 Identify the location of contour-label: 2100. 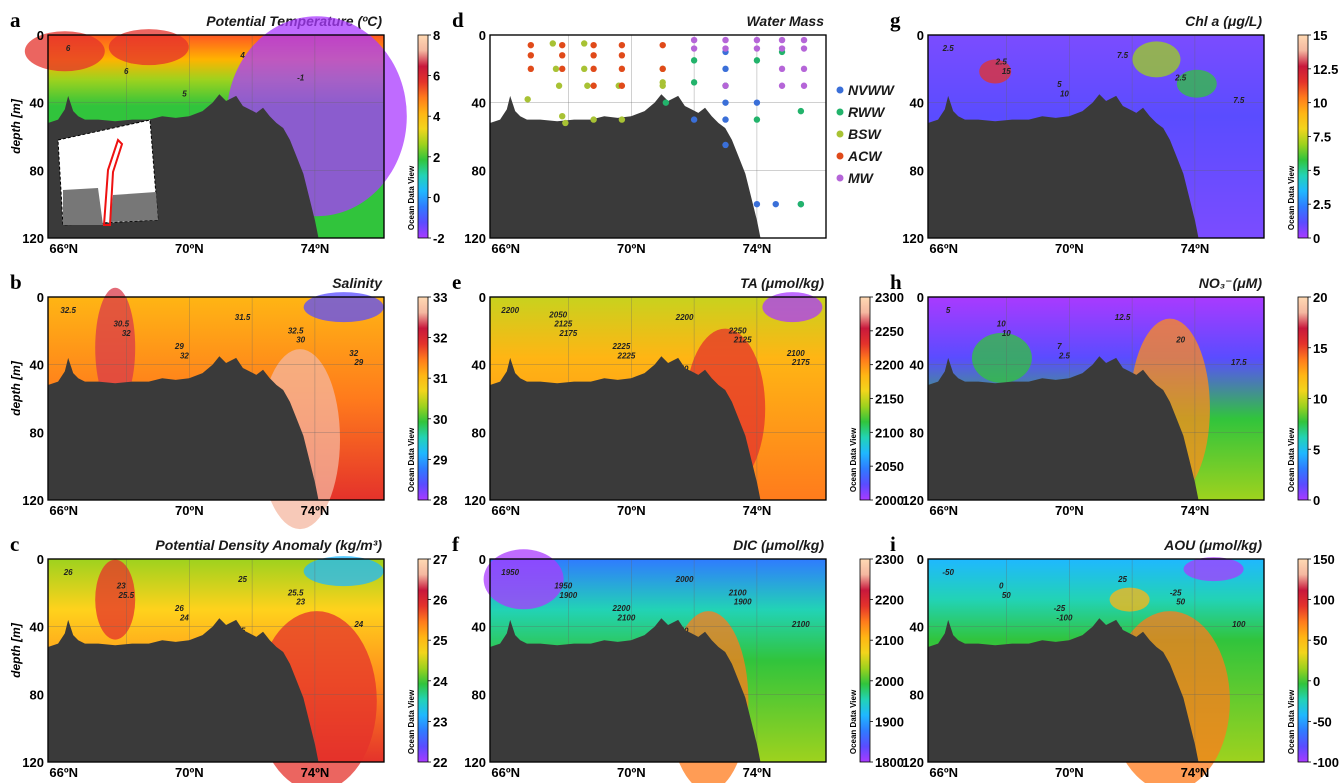
(795, 353).